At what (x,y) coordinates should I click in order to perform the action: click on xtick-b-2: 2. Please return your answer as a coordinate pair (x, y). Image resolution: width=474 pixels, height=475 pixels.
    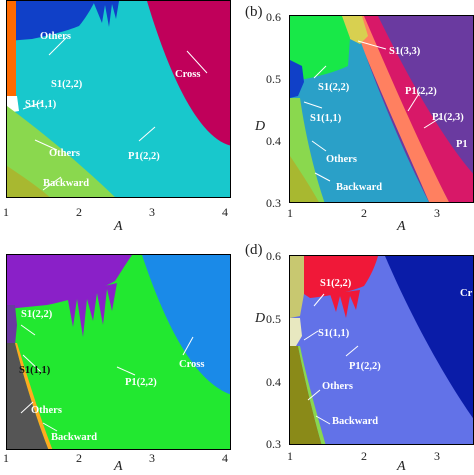
    Looking at the image, I should click on (364, 213).